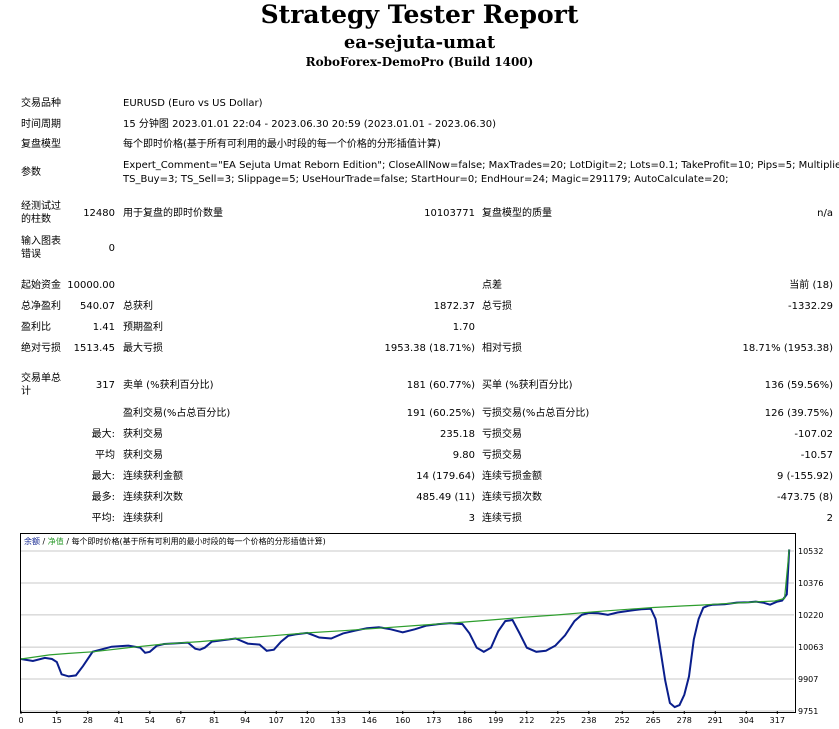  Describe the element at coordinates (829, 518) in the screenshot. I see `avg-consecutive-loss-value: 2` at that location.